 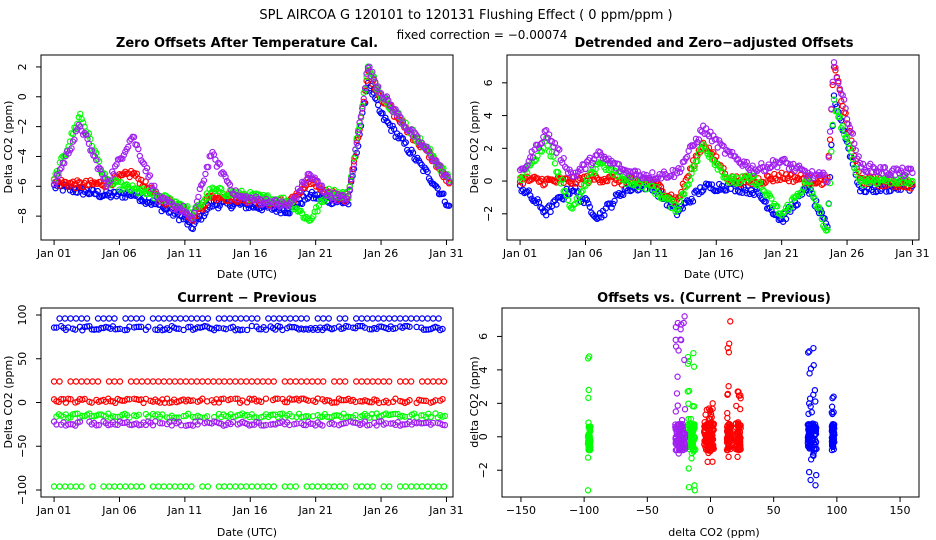 What do you see at coordinates (641, 421) in the screenshot?
I see `series-green` at bounding box center [641, 421].